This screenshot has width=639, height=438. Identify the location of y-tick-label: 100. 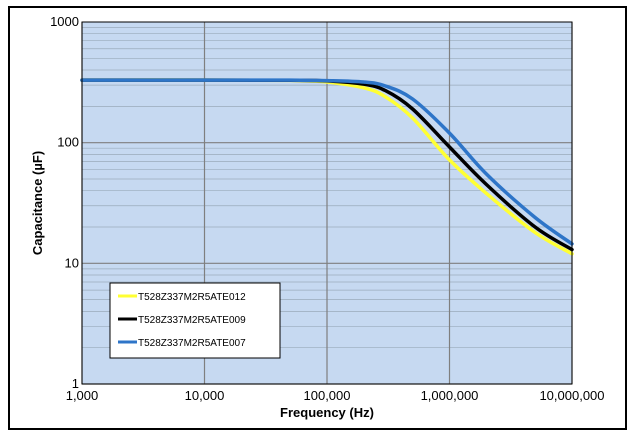
(68, 142).